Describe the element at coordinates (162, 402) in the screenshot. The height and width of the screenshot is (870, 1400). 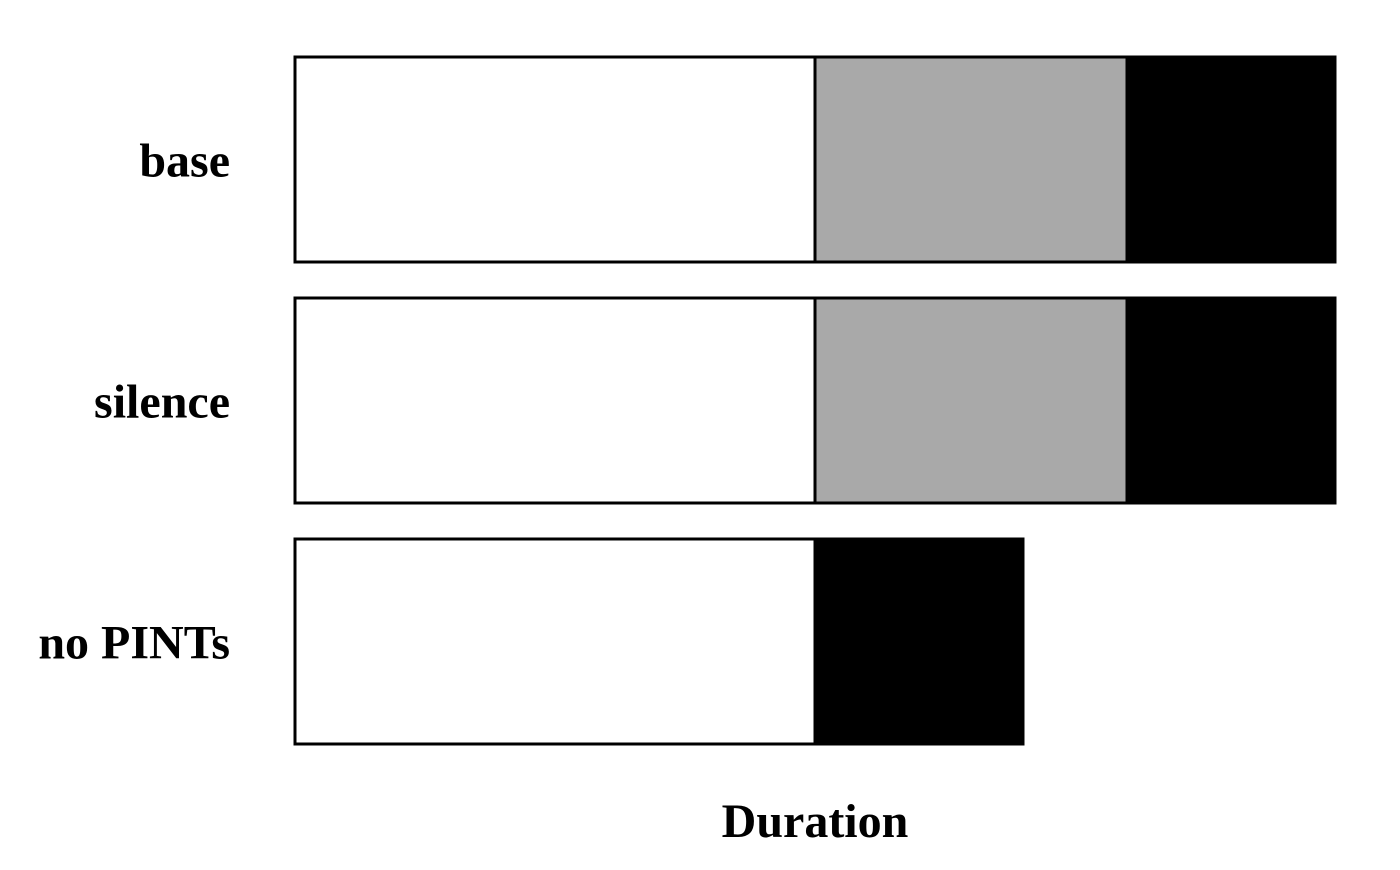
I see `category-label-silence: silence` at that location.